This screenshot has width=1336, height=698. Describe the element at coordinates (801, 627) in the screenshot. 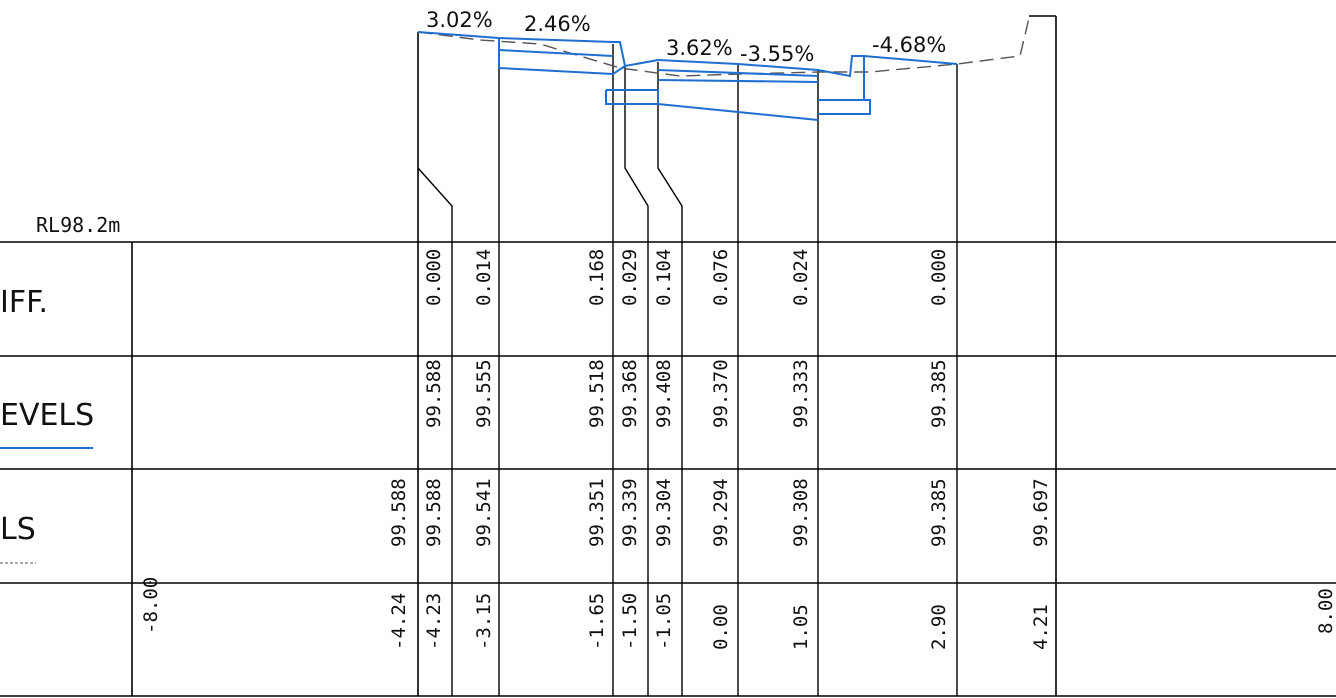

I see `cell-offset: 1.05` at that location.